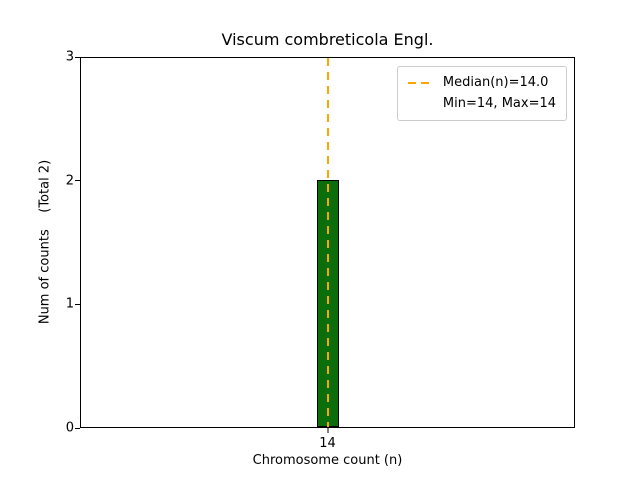 Image resolution: width=640 pixels, height=480 pixels. I want to click on legend-entry: Median(n)=14.0, so click(481, 83).